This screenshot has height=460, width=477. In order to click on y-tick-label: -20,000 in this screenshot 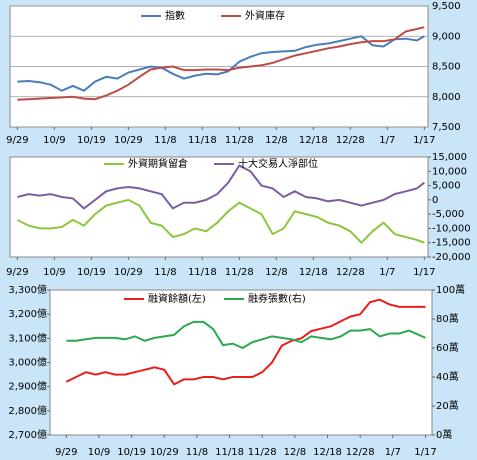, I will do `click(451, 257)`.